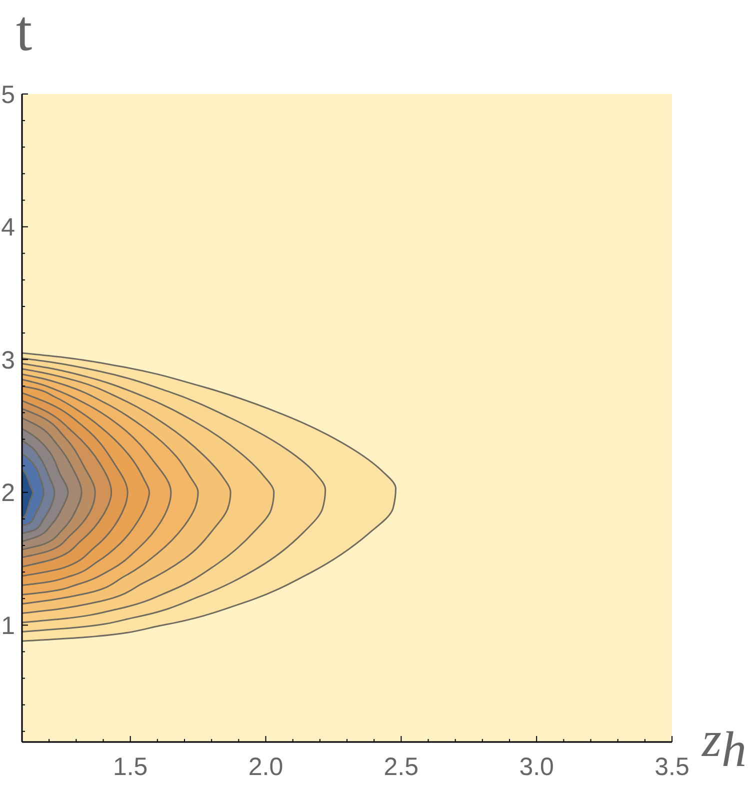 Image resolution: width=750 pixels, height=786 pixels. What do you see at coordinates (672, 767) in the screenshot?
I see `x-tick-label: 3.5` at bounding box center [672, 767].